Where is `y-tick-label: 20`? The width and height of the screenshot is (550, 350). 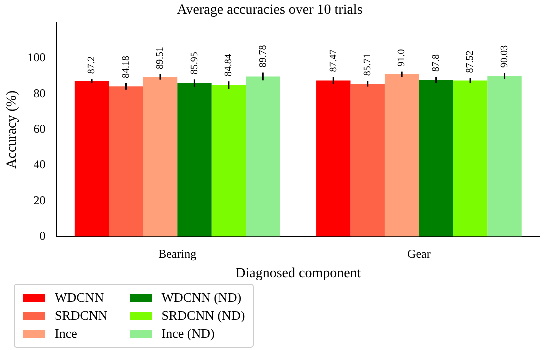 y-tick-label: 20 is located at coordinates (40, 200).